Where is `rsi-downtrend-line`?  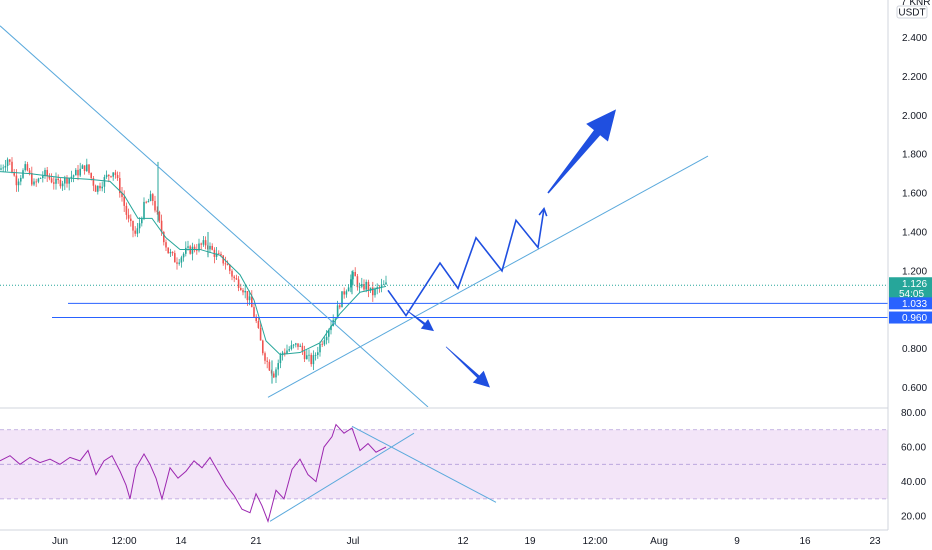
rsi-downtrend-line is located at coordinates (424, 464).